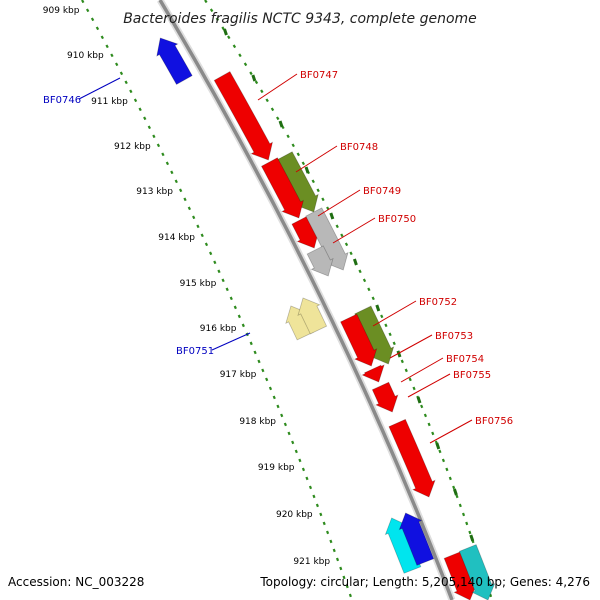 The image size is (600, 600). Describe the element at coordinates (477, 572) in the screenshot. I see `gene-arrow-bf0752` at that location.